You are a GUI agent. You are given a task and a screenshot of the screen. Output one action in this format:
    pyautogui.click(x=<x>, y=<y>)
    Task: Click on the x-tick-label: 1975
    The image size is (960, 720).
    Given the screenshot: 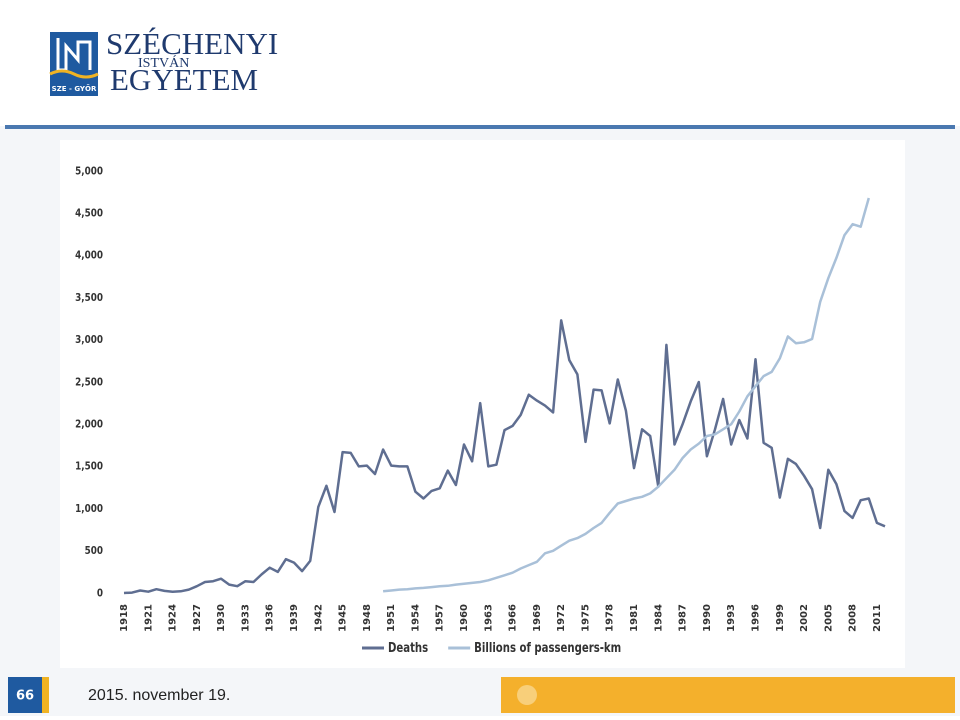 What is the action you would take?
    pyautogui.click(x=585, y=618)
    